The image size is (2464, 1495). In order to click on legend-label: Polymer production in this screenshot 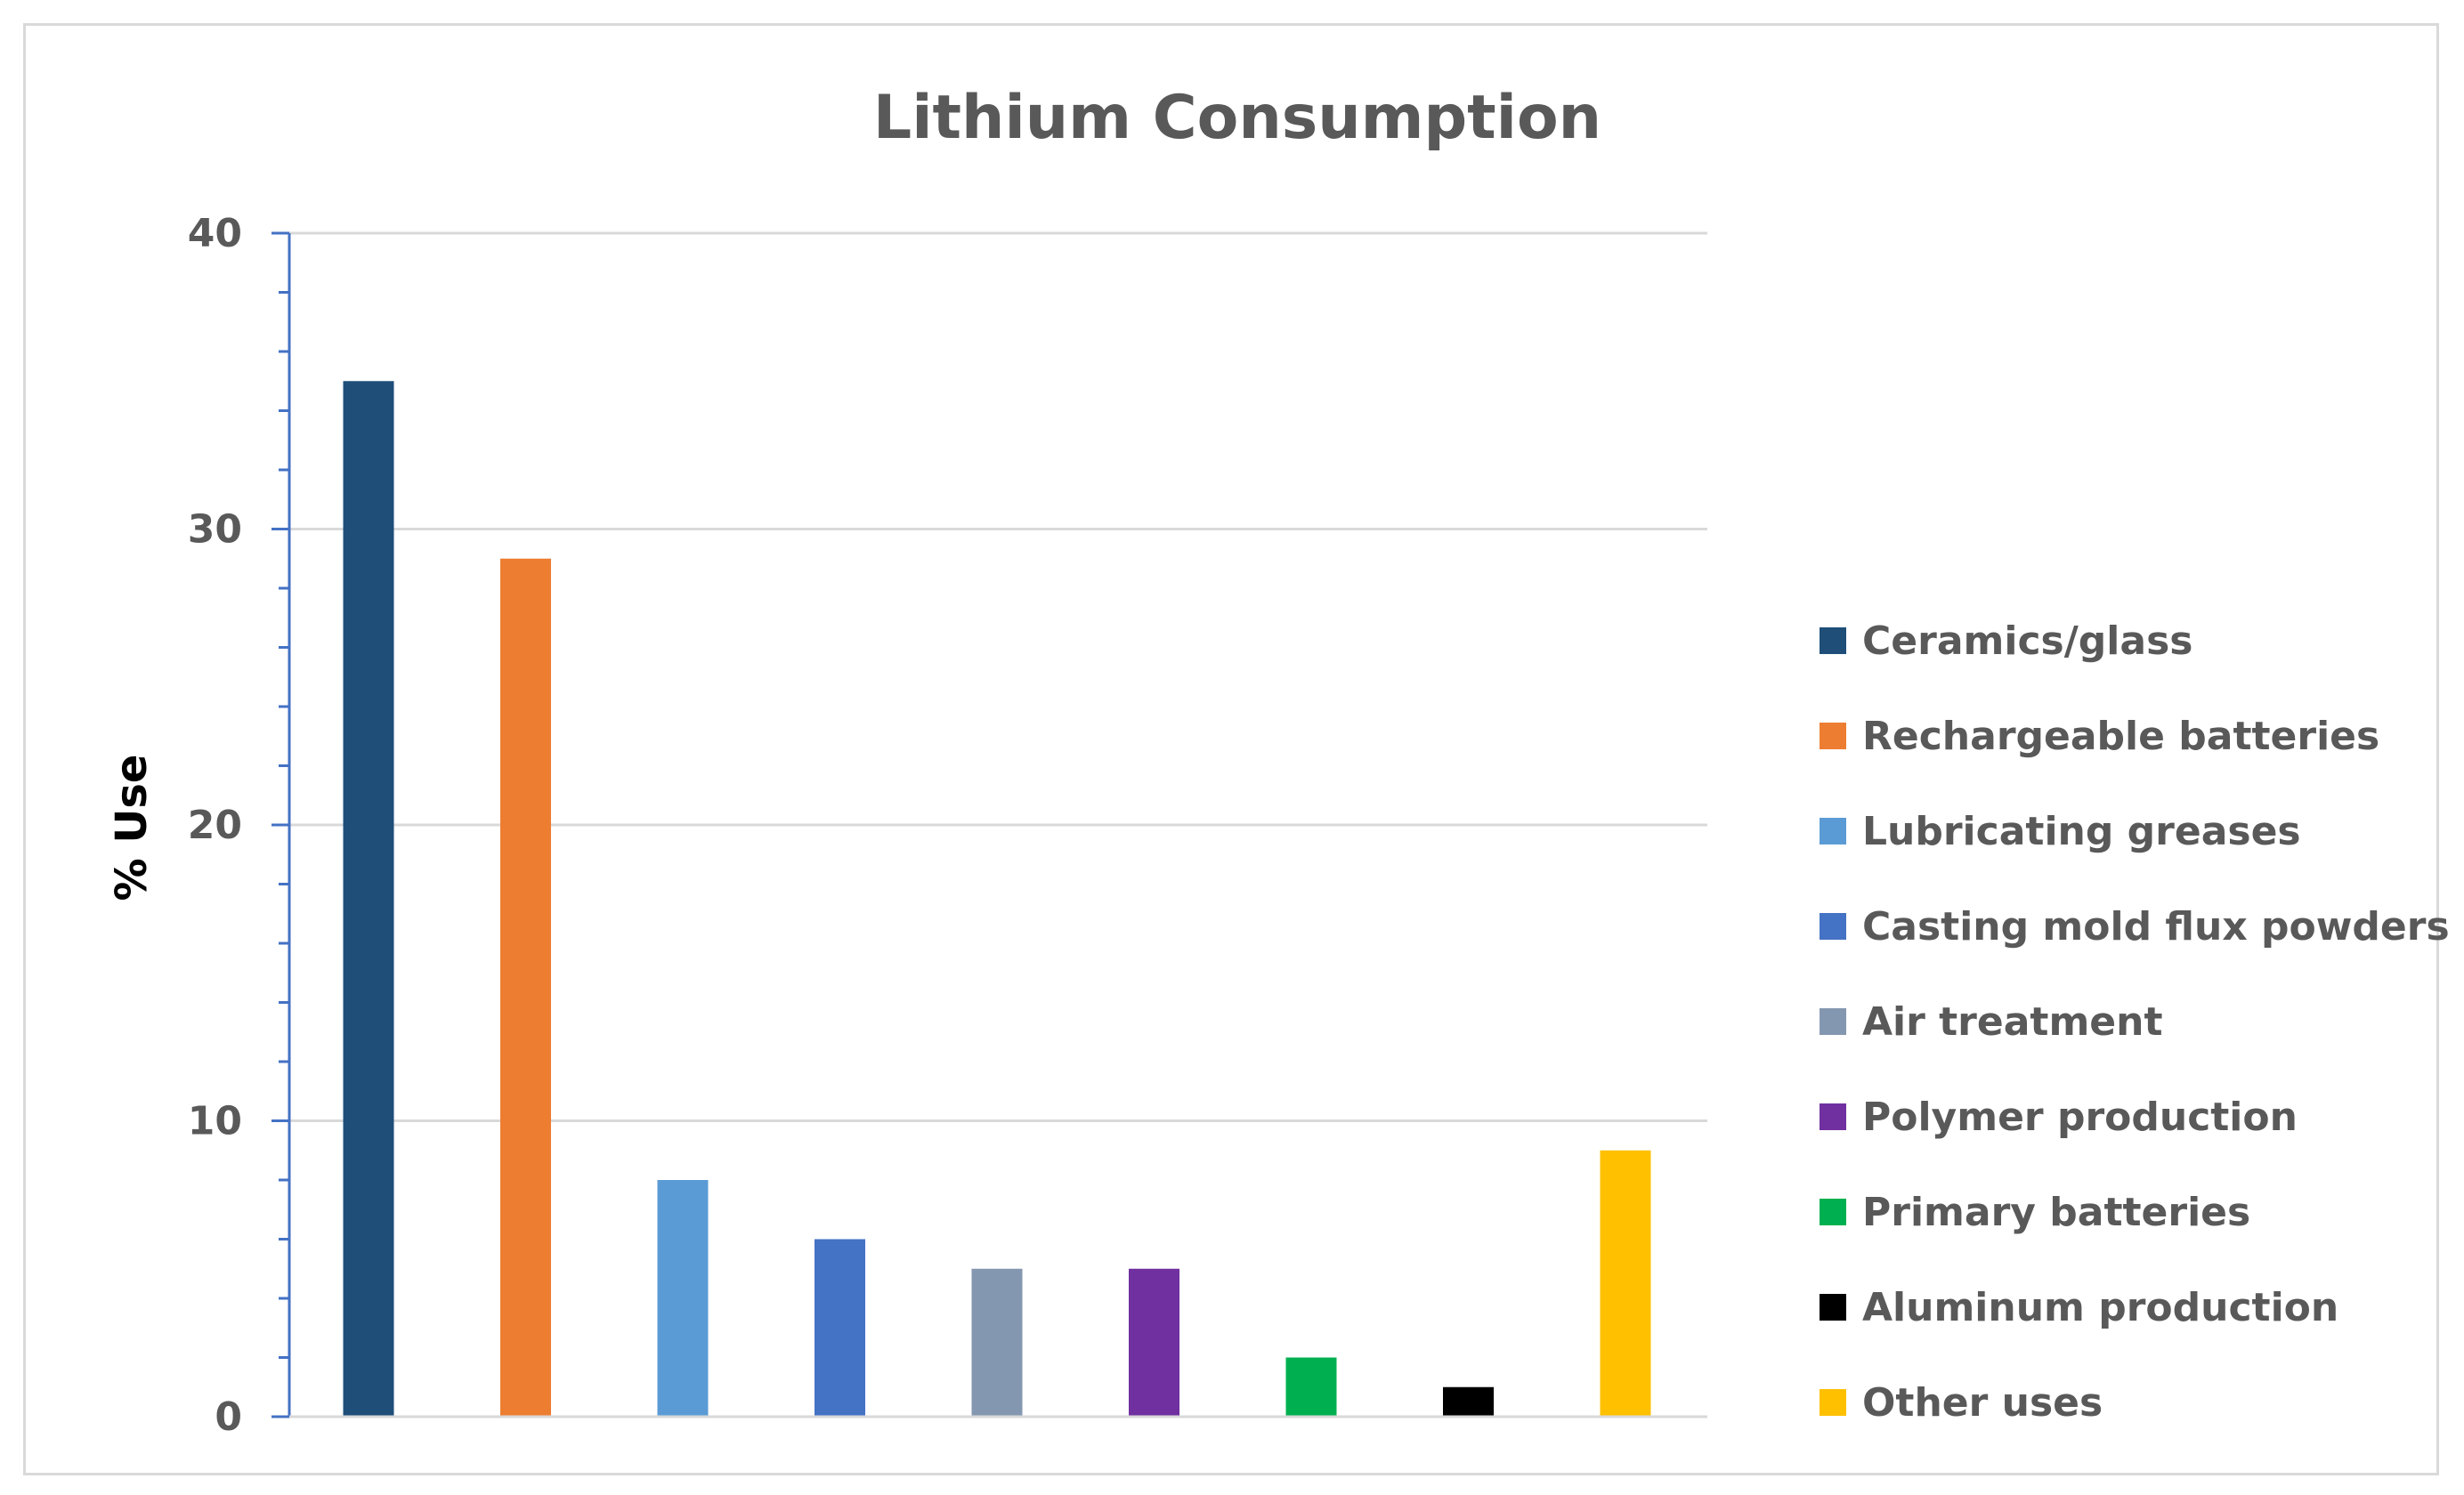, I will do `click(2080, 1117)`.